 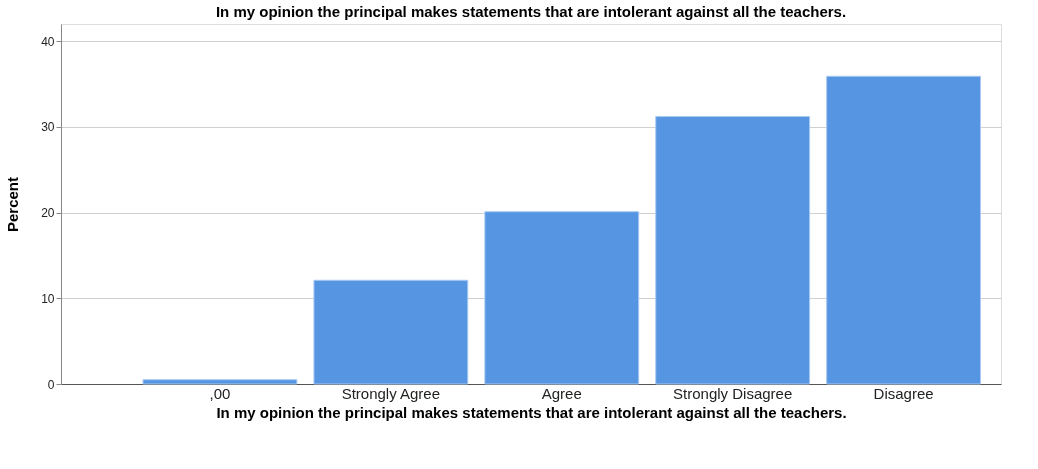 I want to click on y-tick-label: 40, so click(x=48, y=41).